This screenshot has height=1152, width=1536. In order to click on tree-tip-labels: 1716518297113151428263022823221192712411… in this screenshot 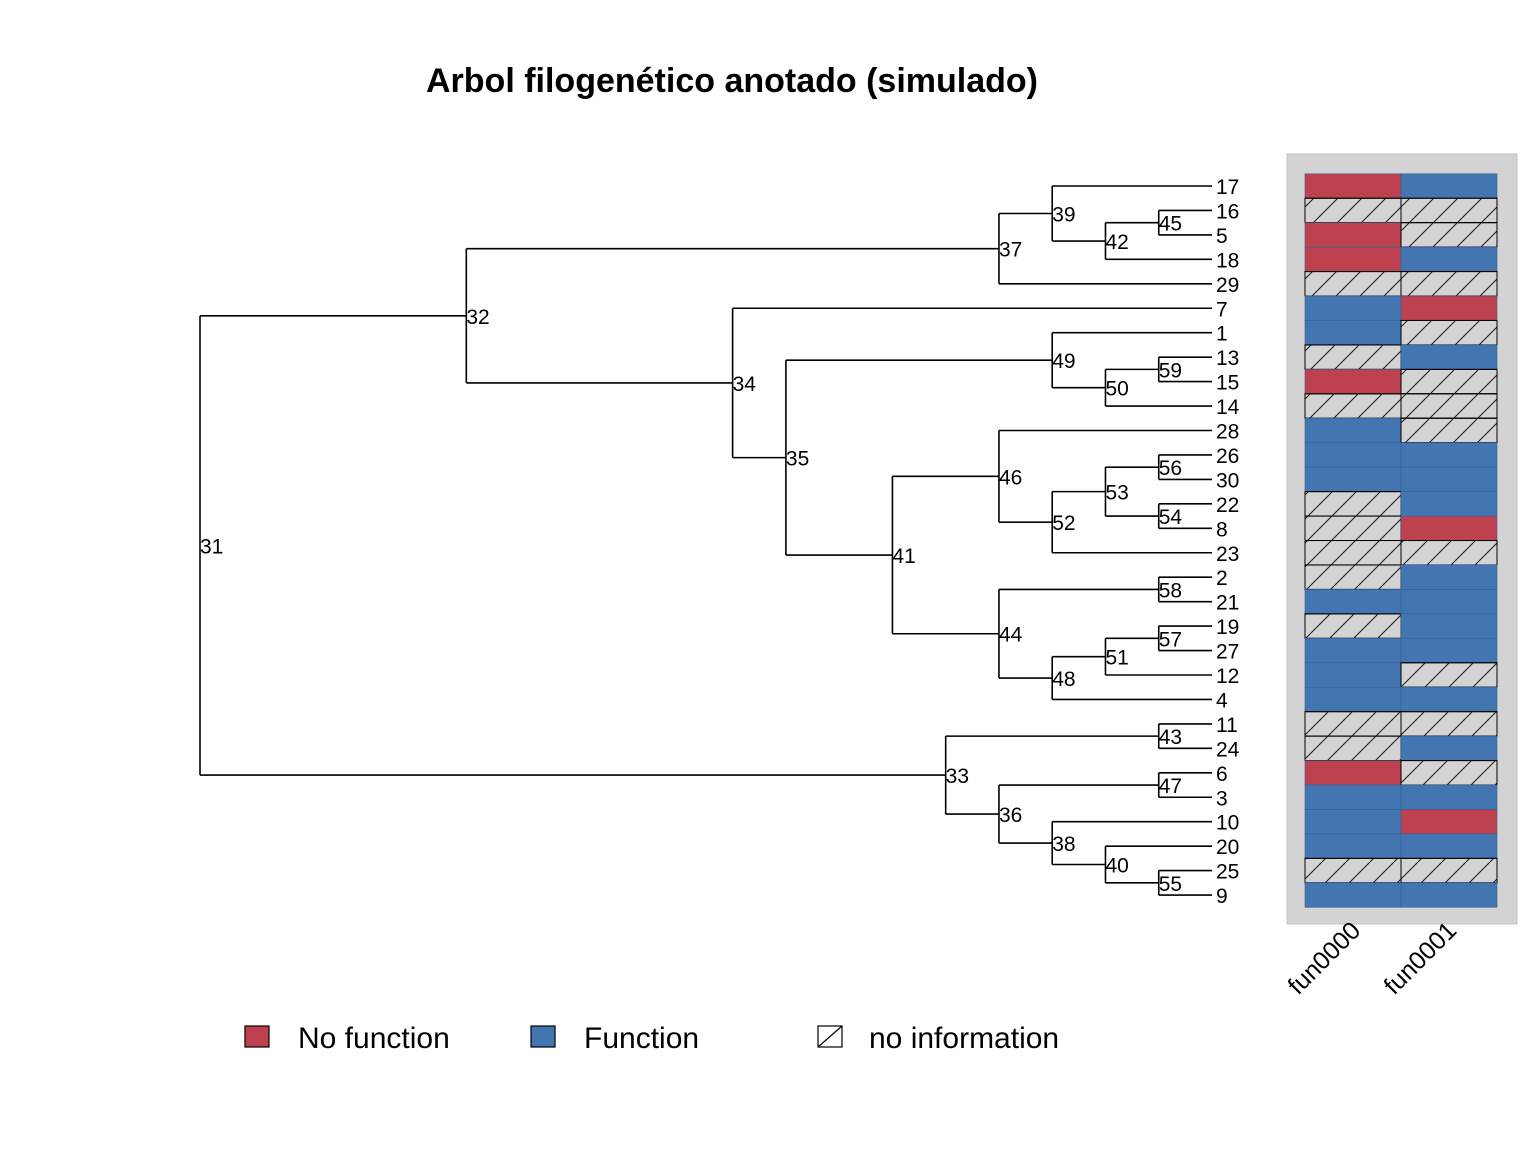, I will do `click(1228, 542)`.